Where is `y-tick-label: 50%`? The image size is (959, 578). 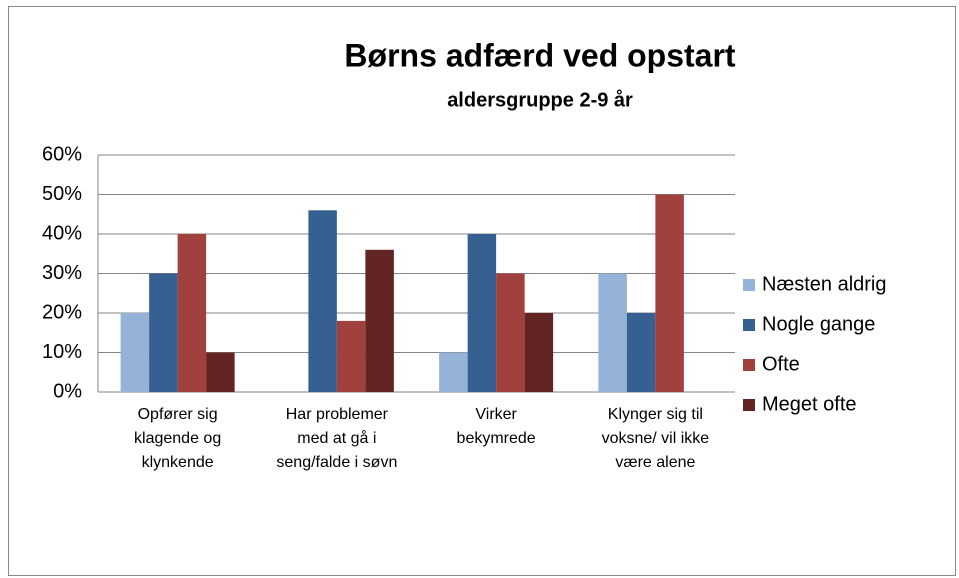
y-tick-label: 50% is located at coordinates (62, 194).